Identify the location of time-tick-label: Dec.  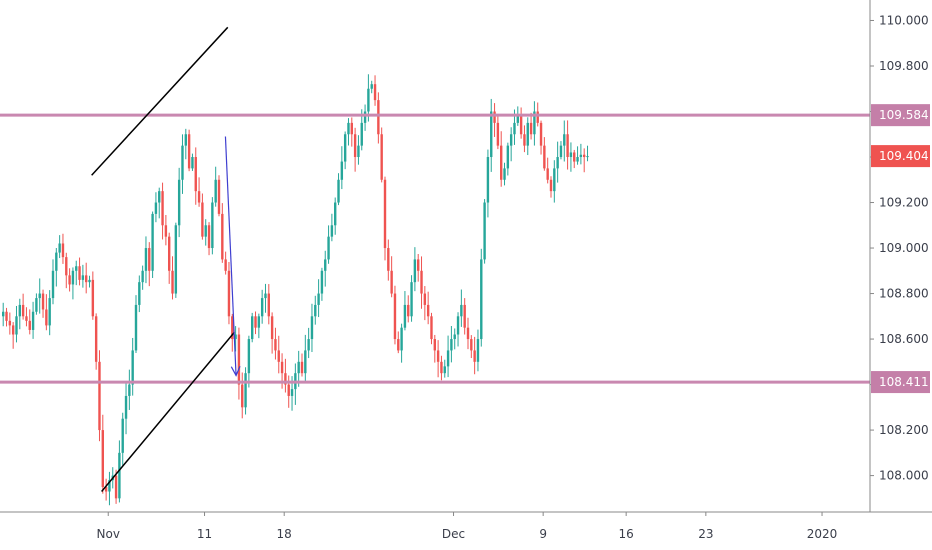
(453, 534).